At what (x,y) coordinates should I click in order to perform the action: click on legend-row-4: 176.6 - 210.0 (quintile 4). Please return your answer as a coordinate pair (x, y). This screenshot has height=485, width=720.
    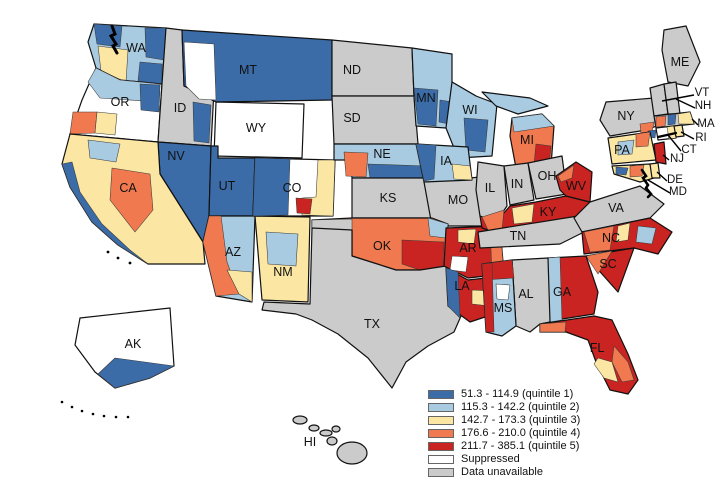
    Looking at the image, I should click on (504, 433).